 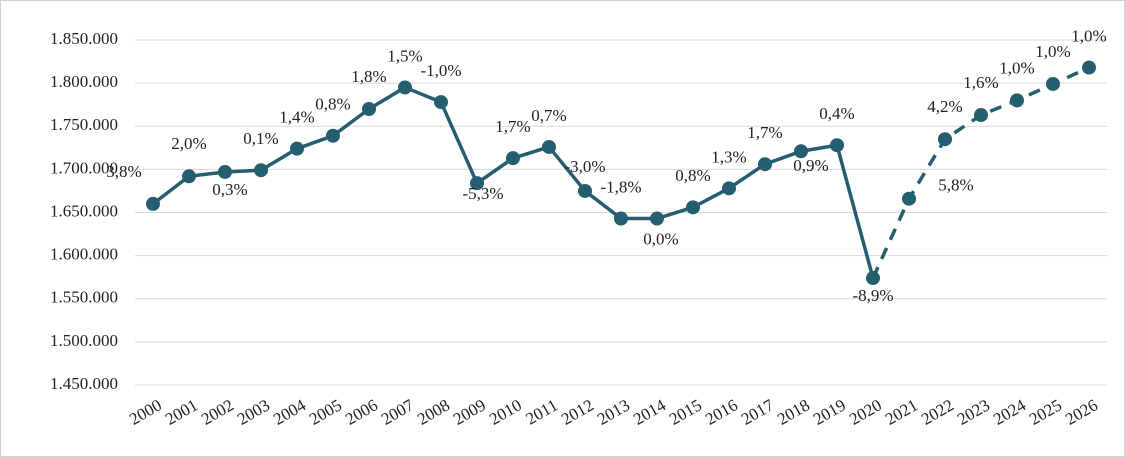 What do you see at coordinates (404, 55) in the screenshot?
I see `data-label: 1,5%` at bounding box center [404, 55].